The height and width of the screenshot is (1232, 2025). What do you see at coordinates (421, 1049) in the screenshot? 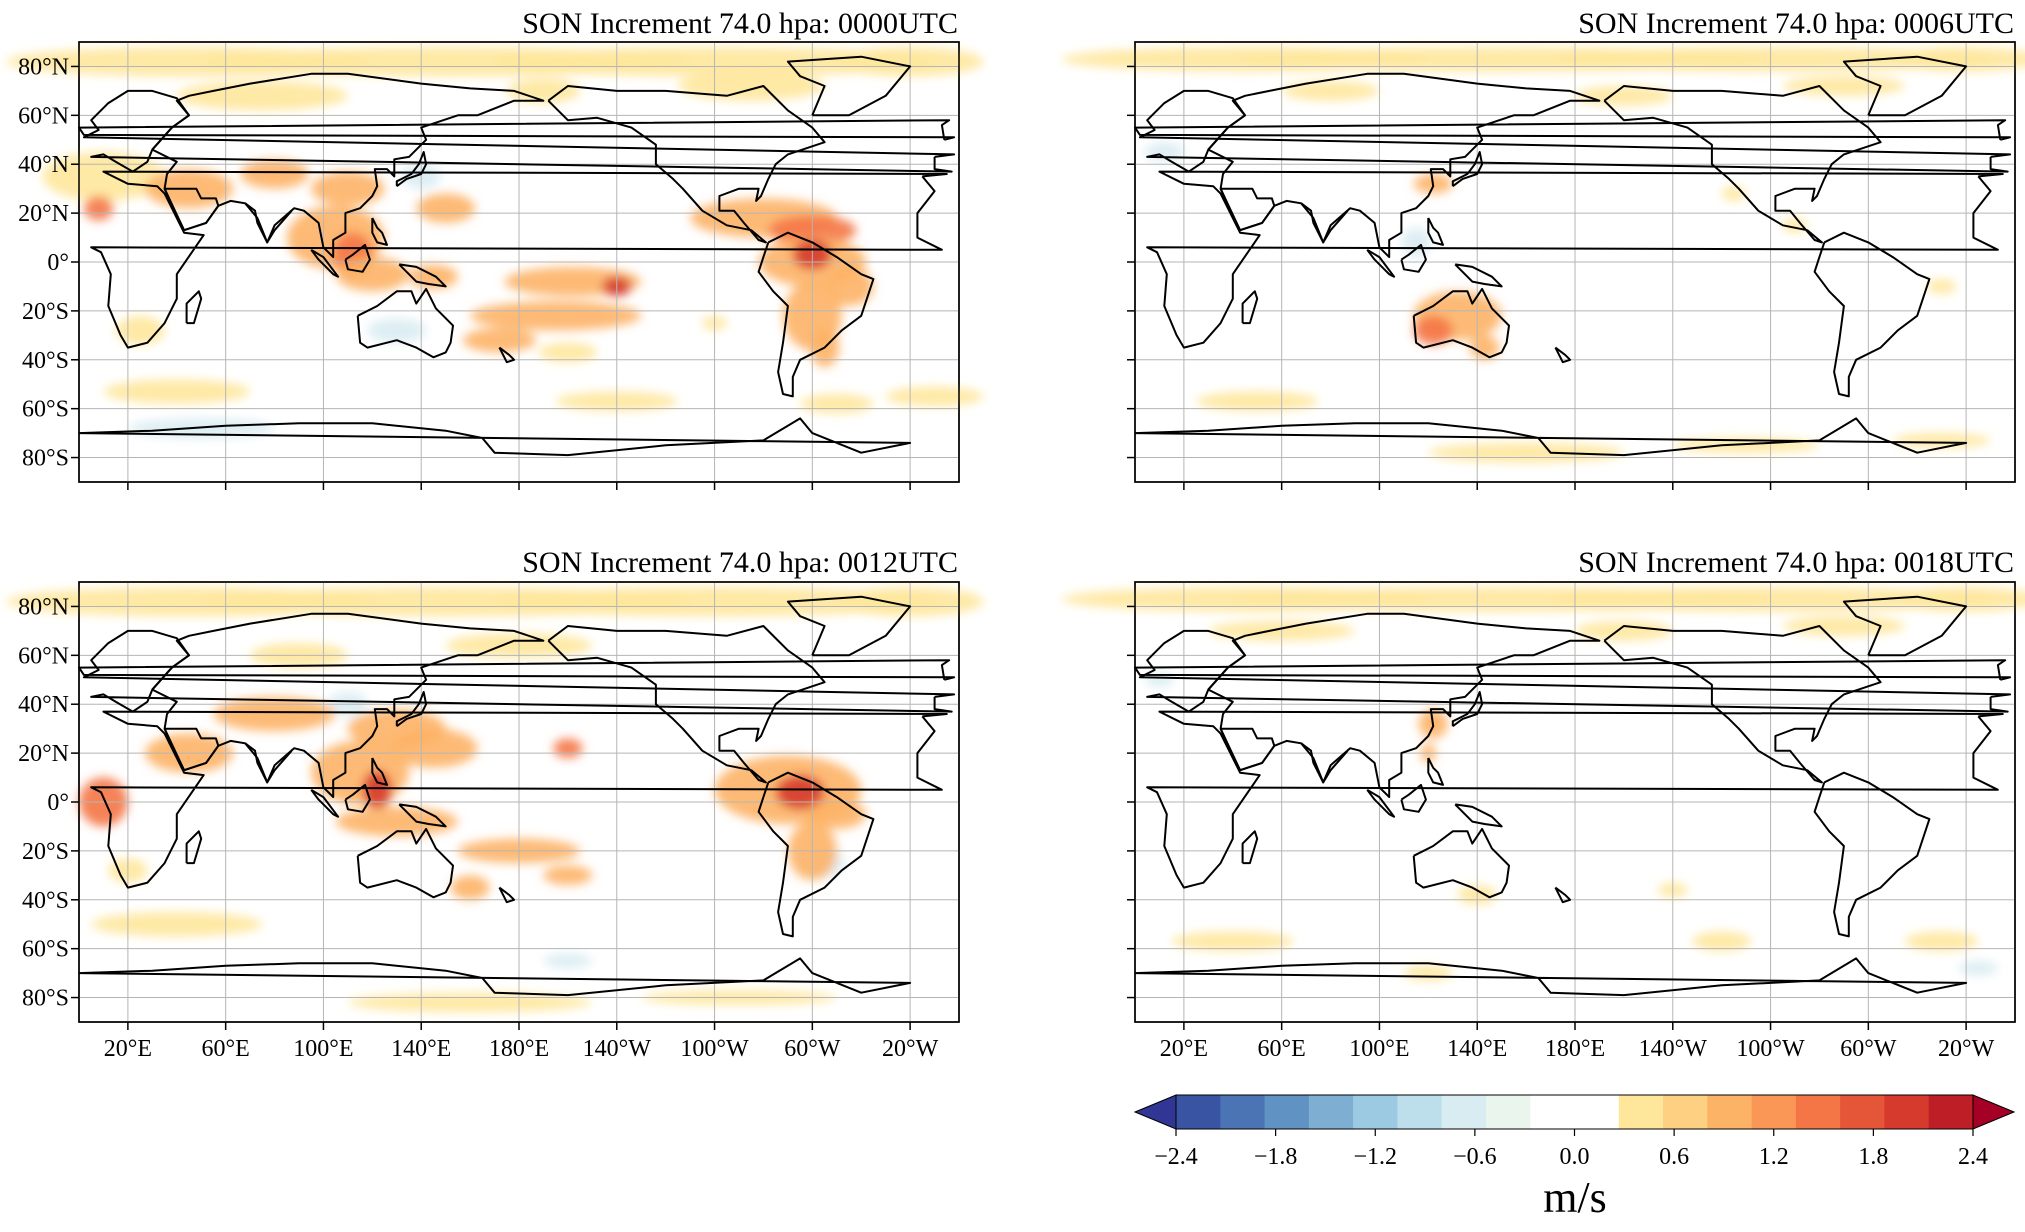
I see `lon-tick-label: 140°E` at bounding box center [421, 1049].